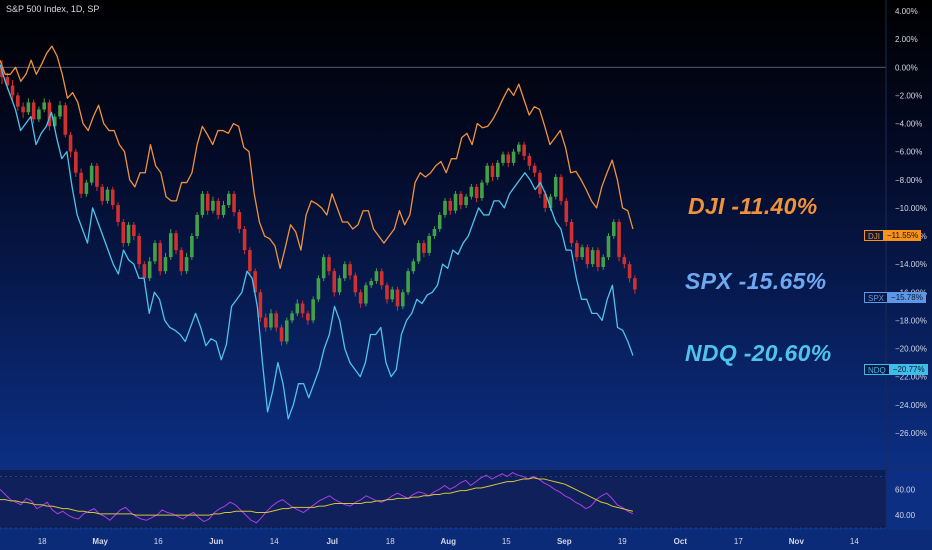 This screenshot has height=550, width=932. What do you see at coordinates (756, 281) in the screenshot?
I see `spx-change-label: SPX -15.65%` at bounding box center [756, 281].